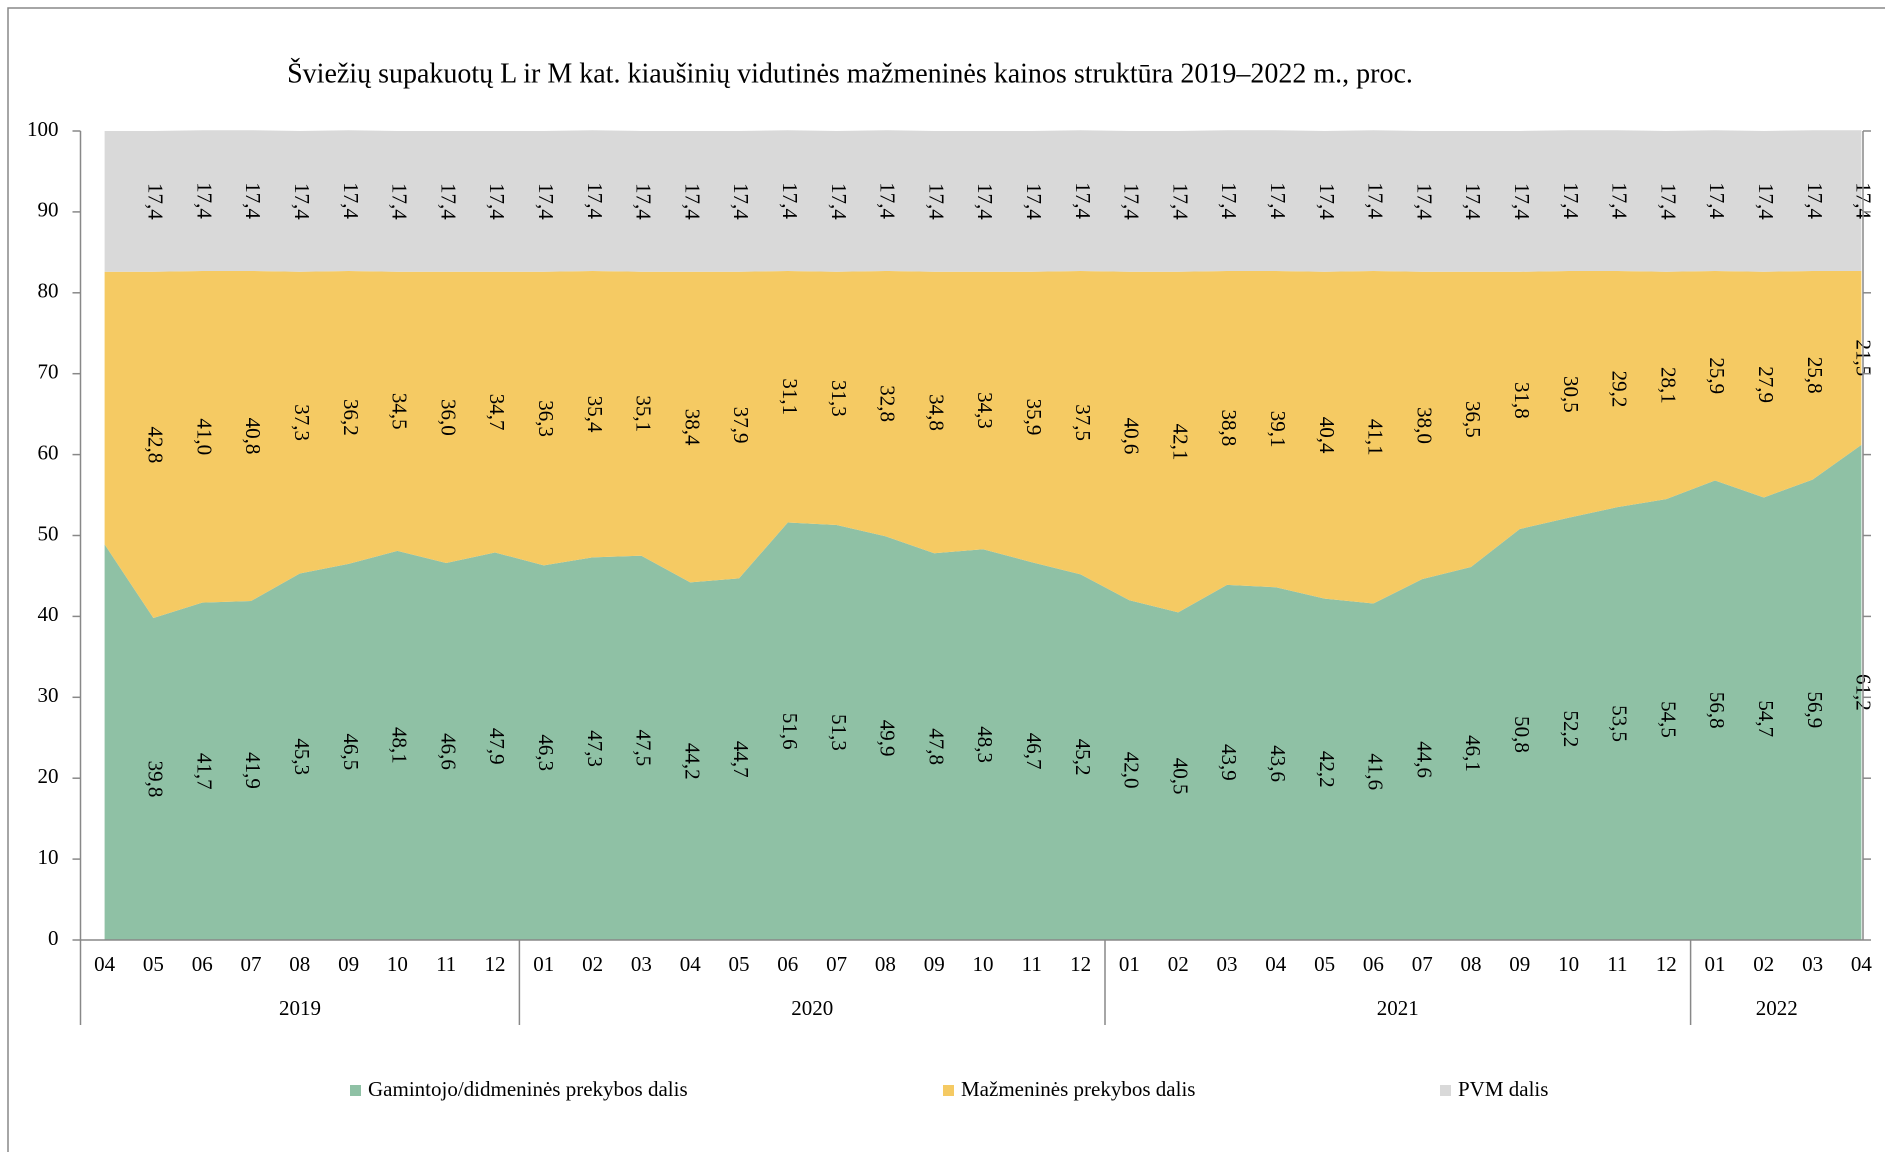 This screenshot has width=1885, height=1152. I want to click on data-label: 42,1, so click(1180, 442).